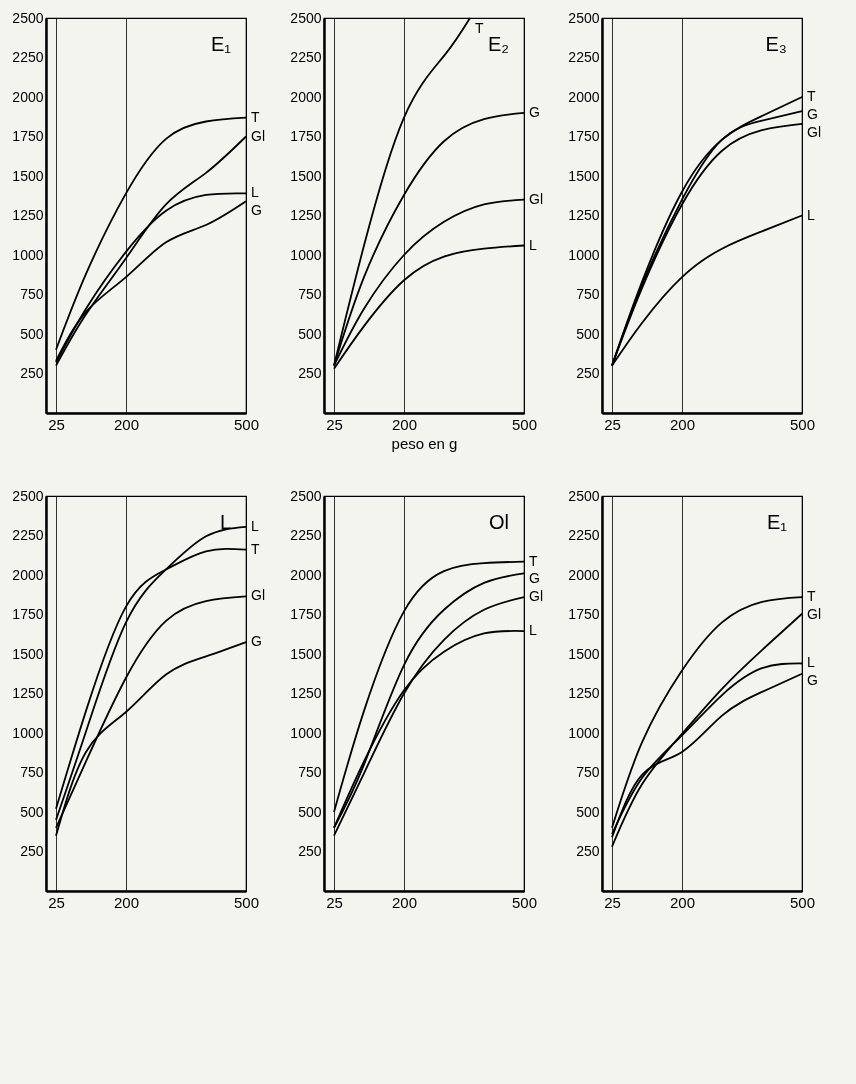 The height and width of the screenshot is (1084, 856). Describe the element at coordinates (776, 44) in the screenshot. I see `text: E₃` at that location.